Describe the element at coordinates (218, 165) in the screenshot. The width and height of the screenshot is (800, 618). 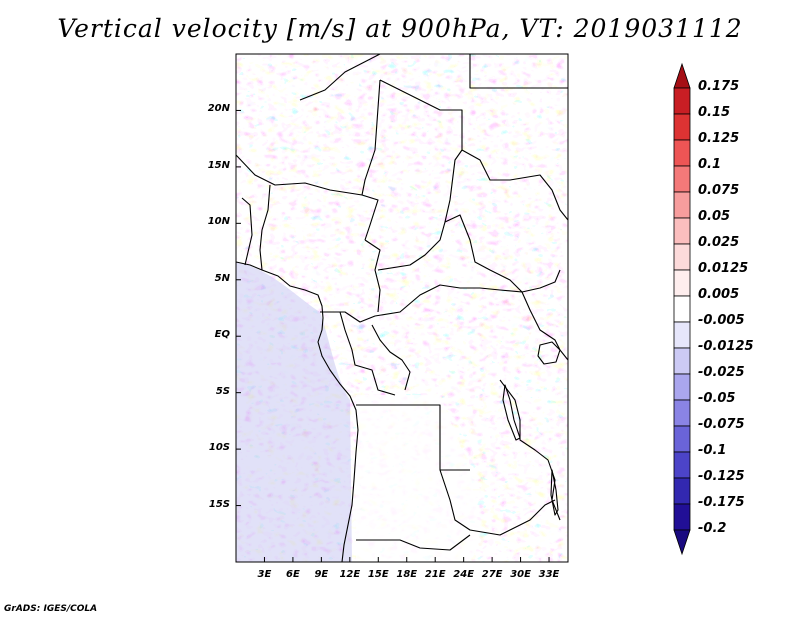
I see `lat-label: 15N` at that location.